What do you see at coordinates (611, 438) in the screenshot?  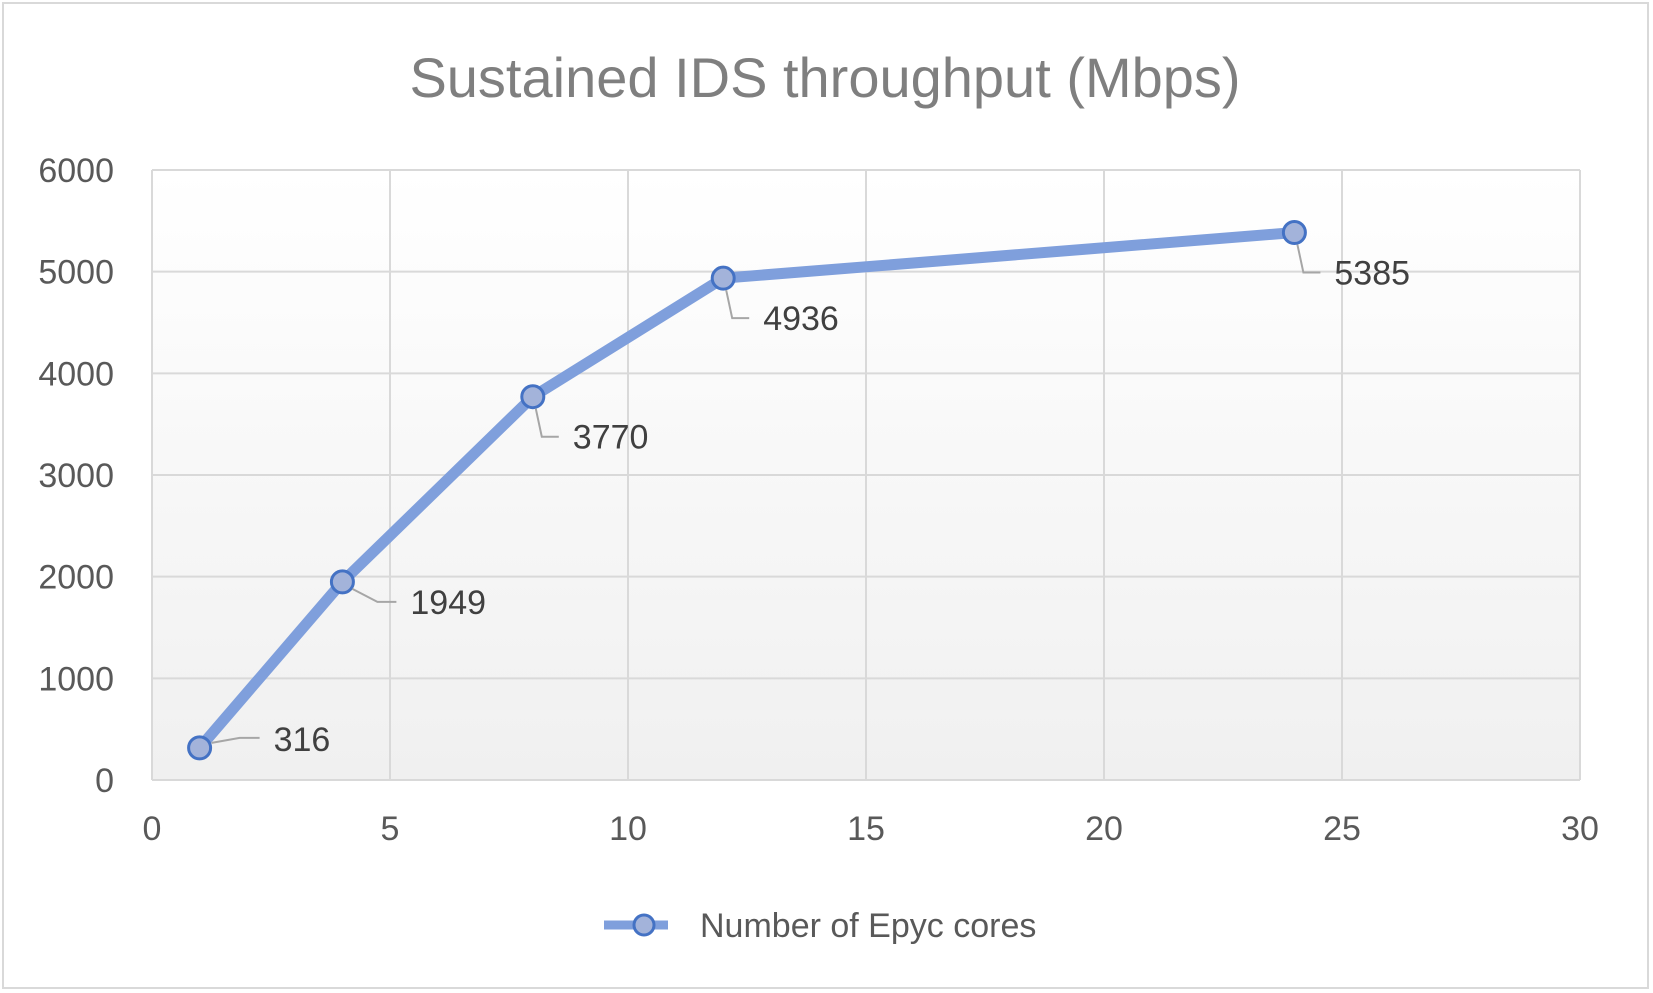 I see `data-label: 3770` at bounding box center [611, 438].